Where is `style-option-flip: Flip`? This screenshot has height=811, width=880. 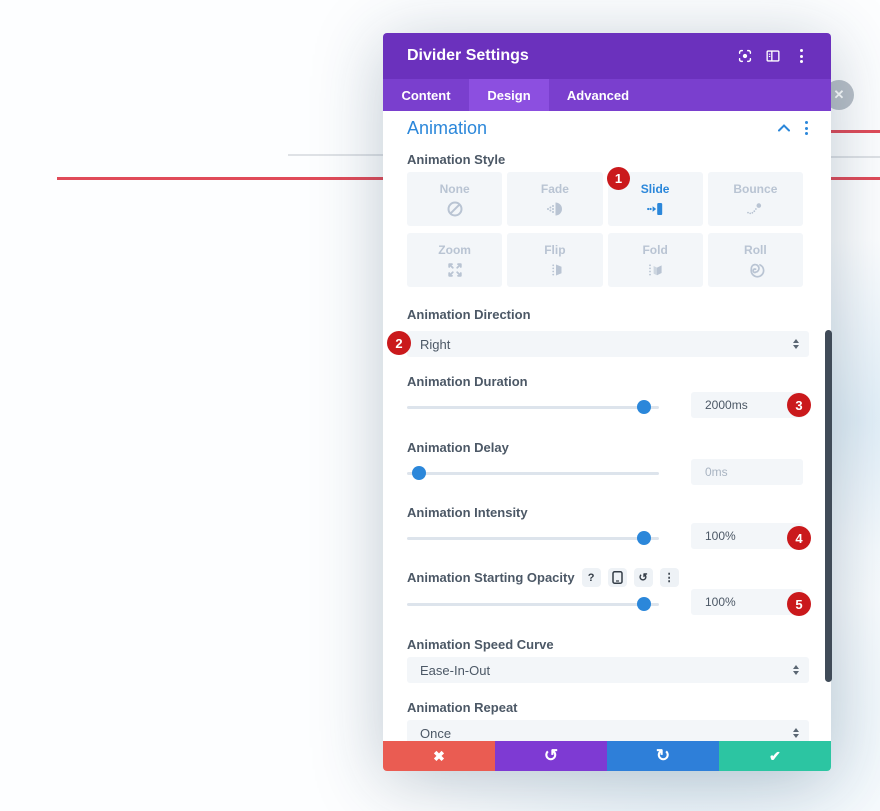 style-option-flip: Flip is located at coordinates (555, 260).